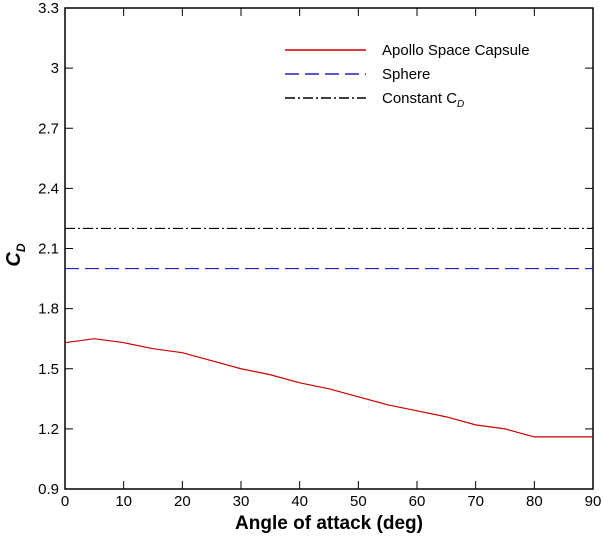  I want to click on x-axis-label: Angle of attack (deg), so click(329, 523).